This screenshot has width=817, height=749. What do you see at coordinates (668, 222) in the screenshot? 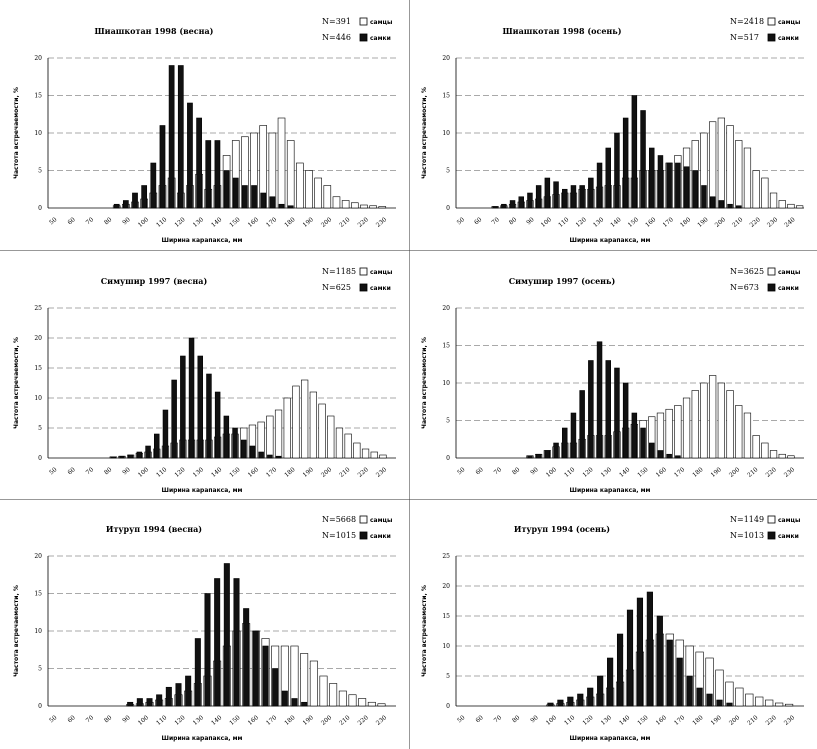
I see `x-tick-label: 170` at bounding box center [668, 222].